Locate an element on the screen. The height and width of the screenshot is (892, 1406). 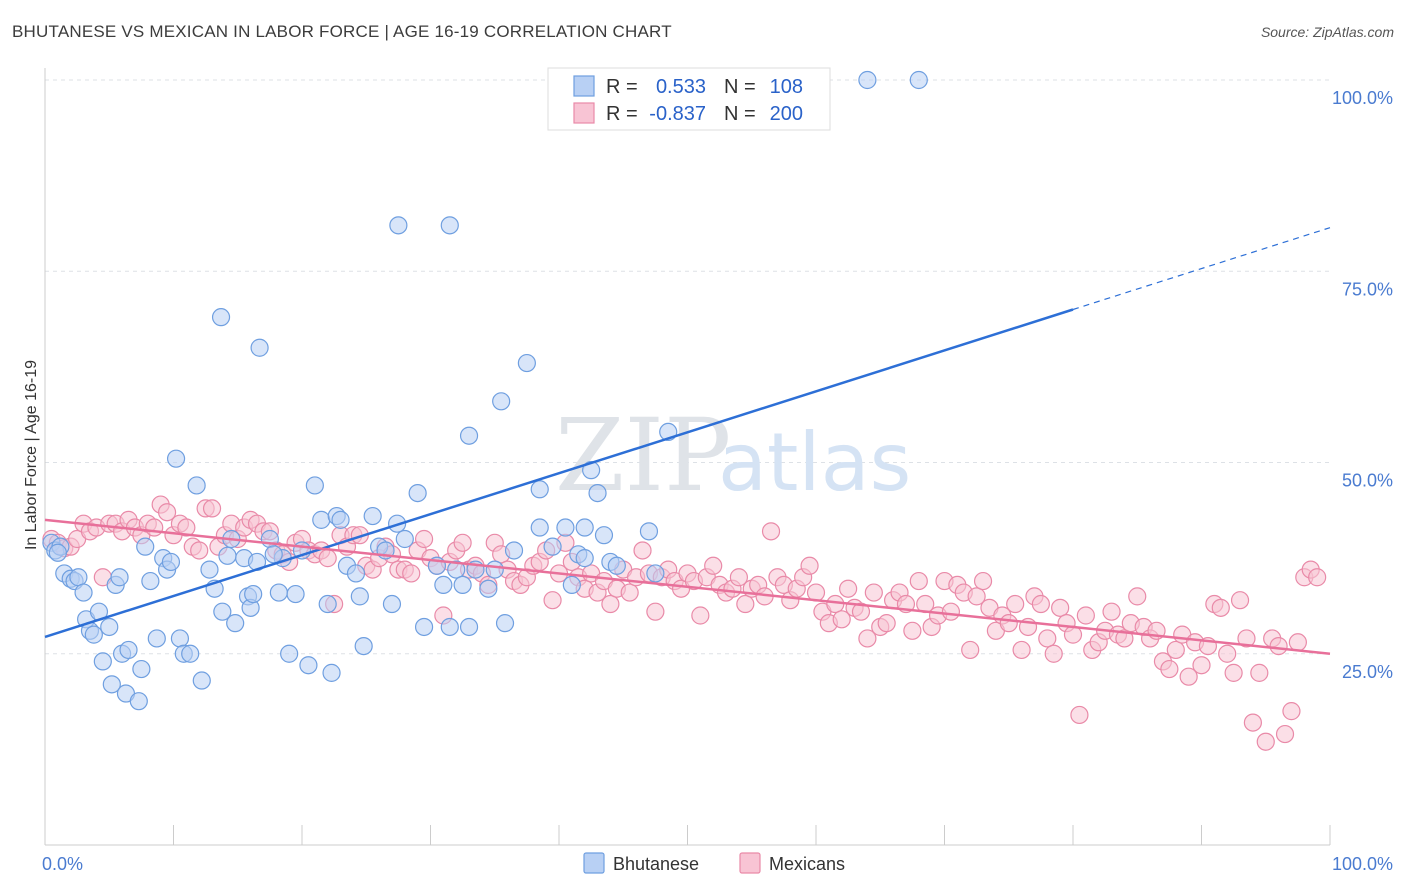
bottom-legend-label-0: Bhutanese is located at coordinates (656, 864).